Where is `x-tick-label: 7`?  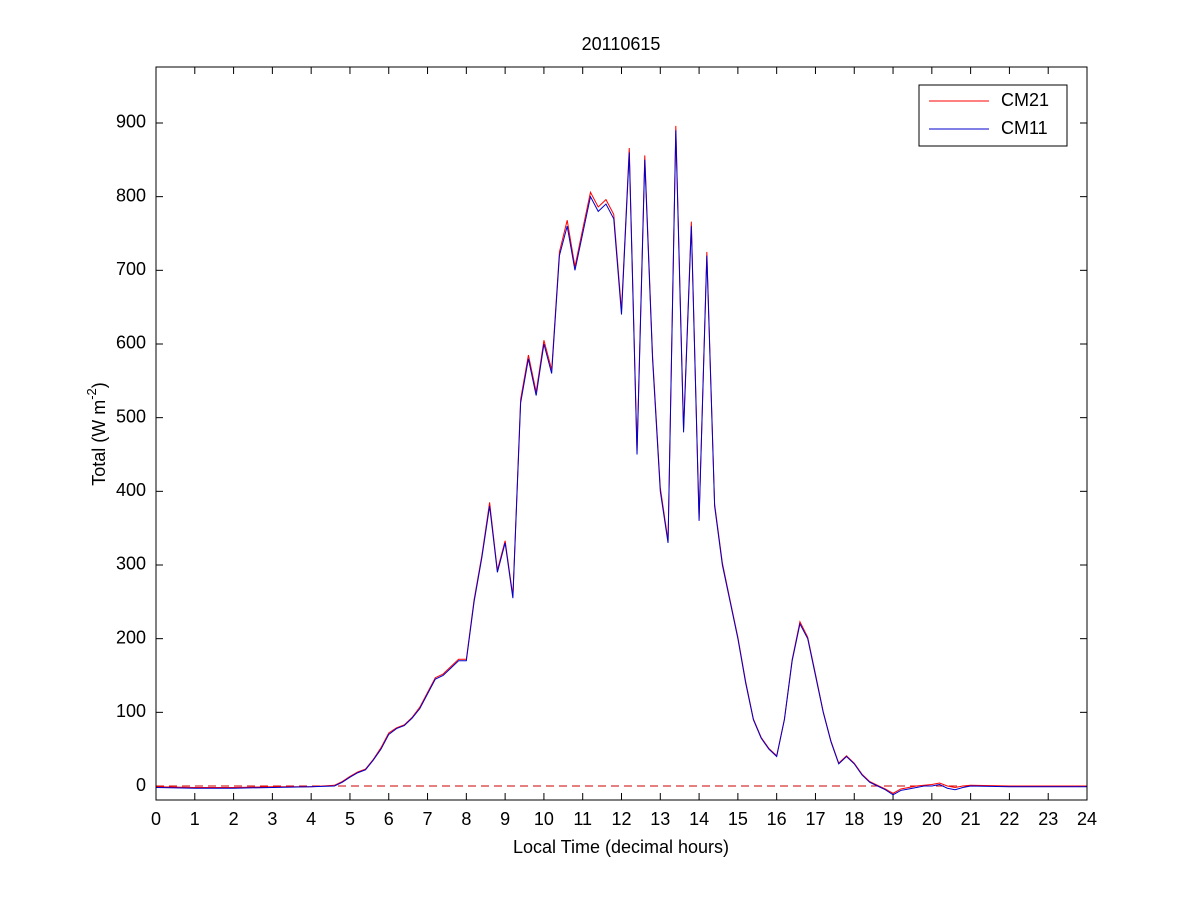
x-tick-label: 7 is located at coordinates (428, 819).